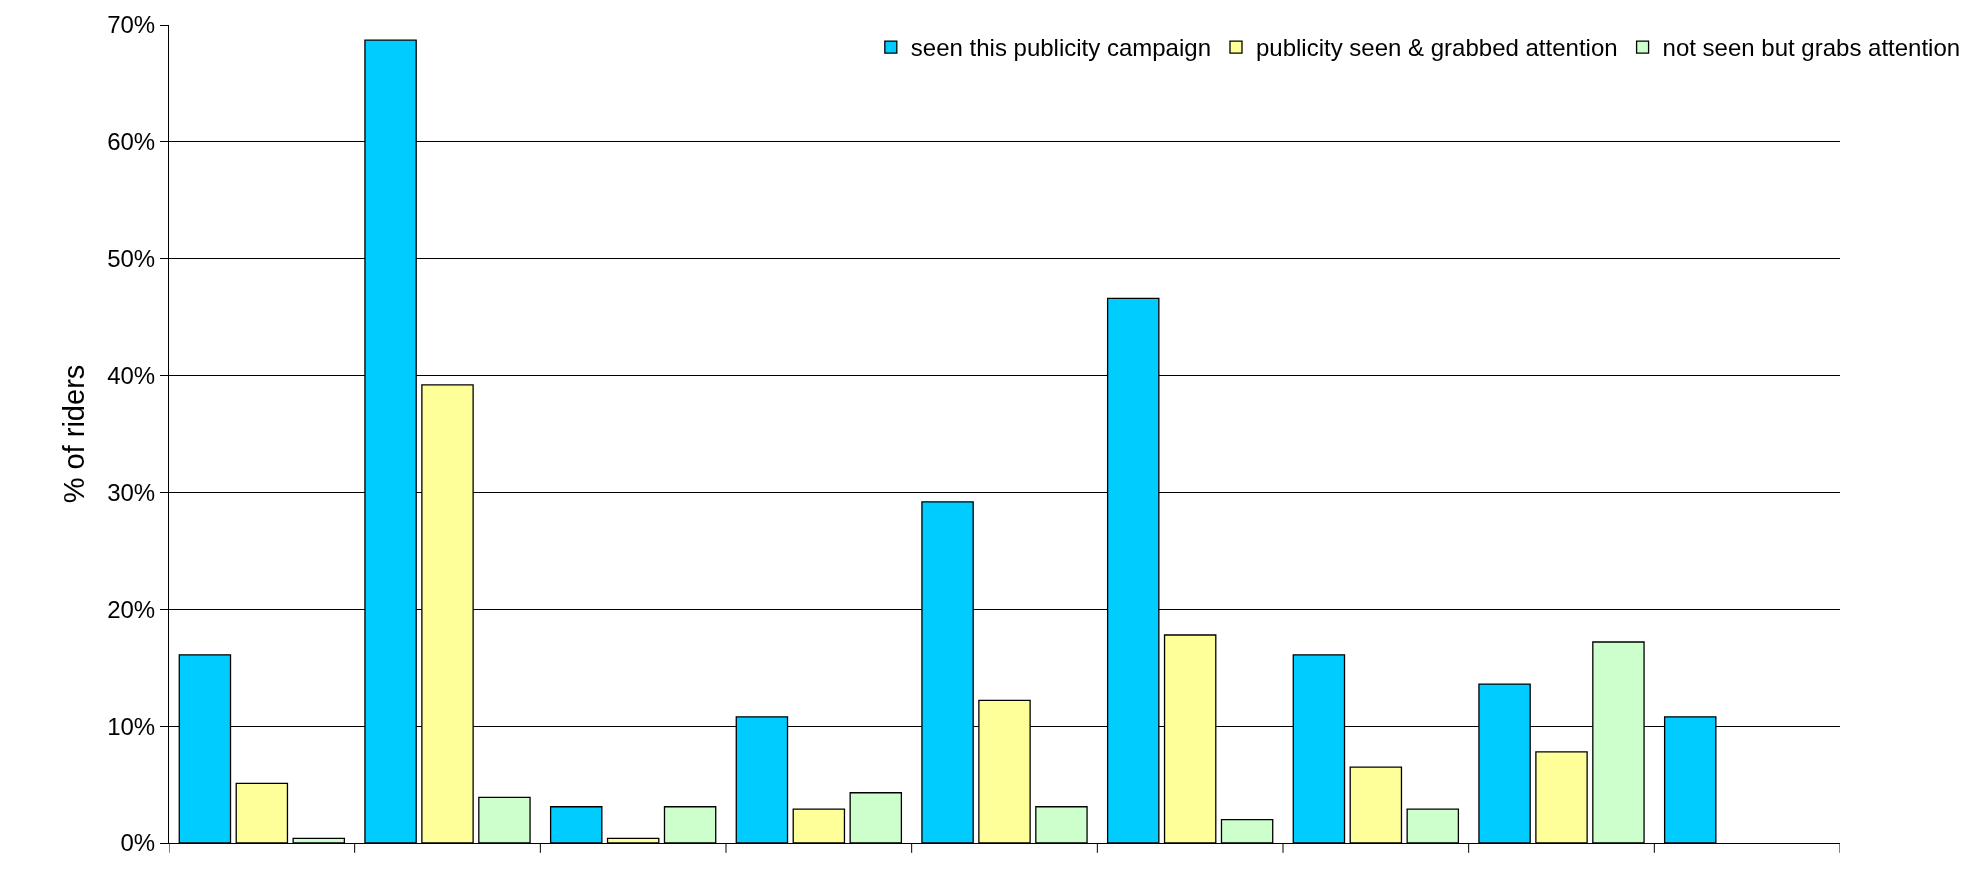 This screenshot has width=1968, height=873. Describe the element at coordinates (131, 375) in the screenshot. I see `y-tick-label: 40%` at that location.